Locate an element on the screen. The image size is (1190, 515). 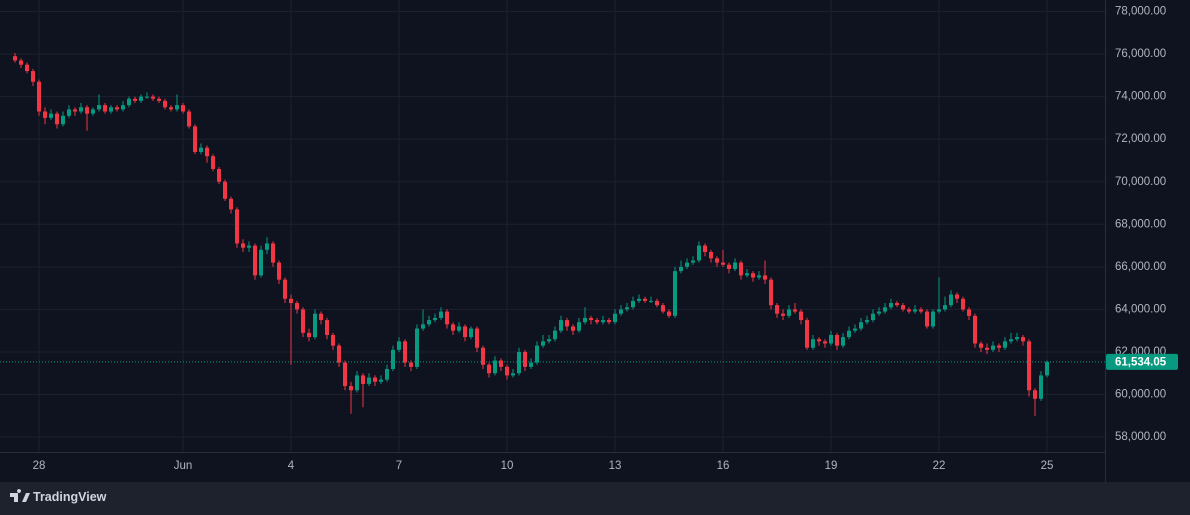
y-tick-label: 64,000.00 is located at coordinates (1140, 309).